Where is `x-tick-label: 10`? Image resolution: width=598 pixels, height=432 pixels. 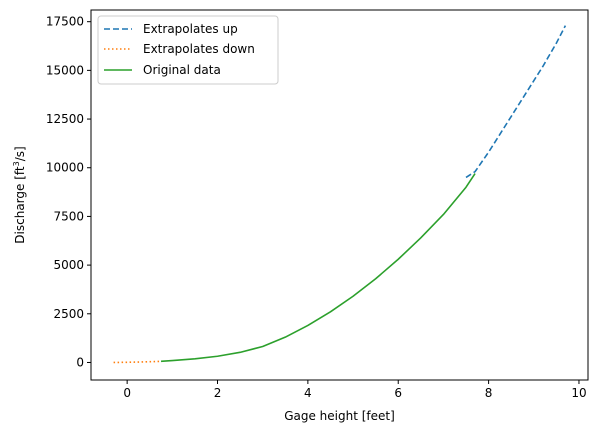 x-tick-label: 10 is located at coordinates (578, 393).